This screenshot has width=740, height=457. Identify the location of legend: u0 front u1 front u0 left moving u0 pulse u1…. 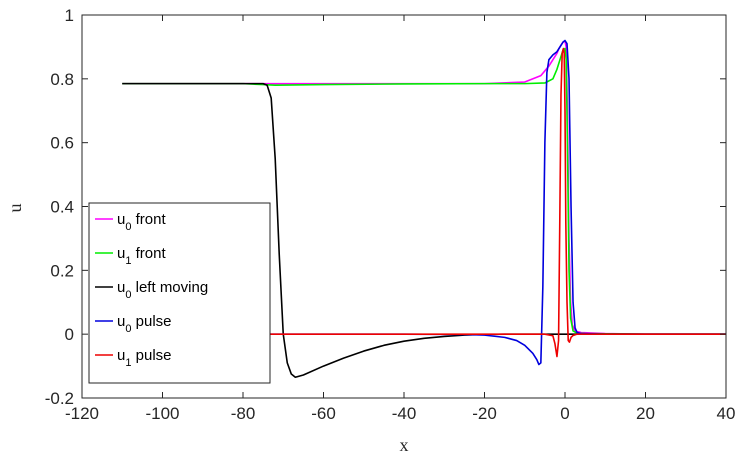
(179, 293).